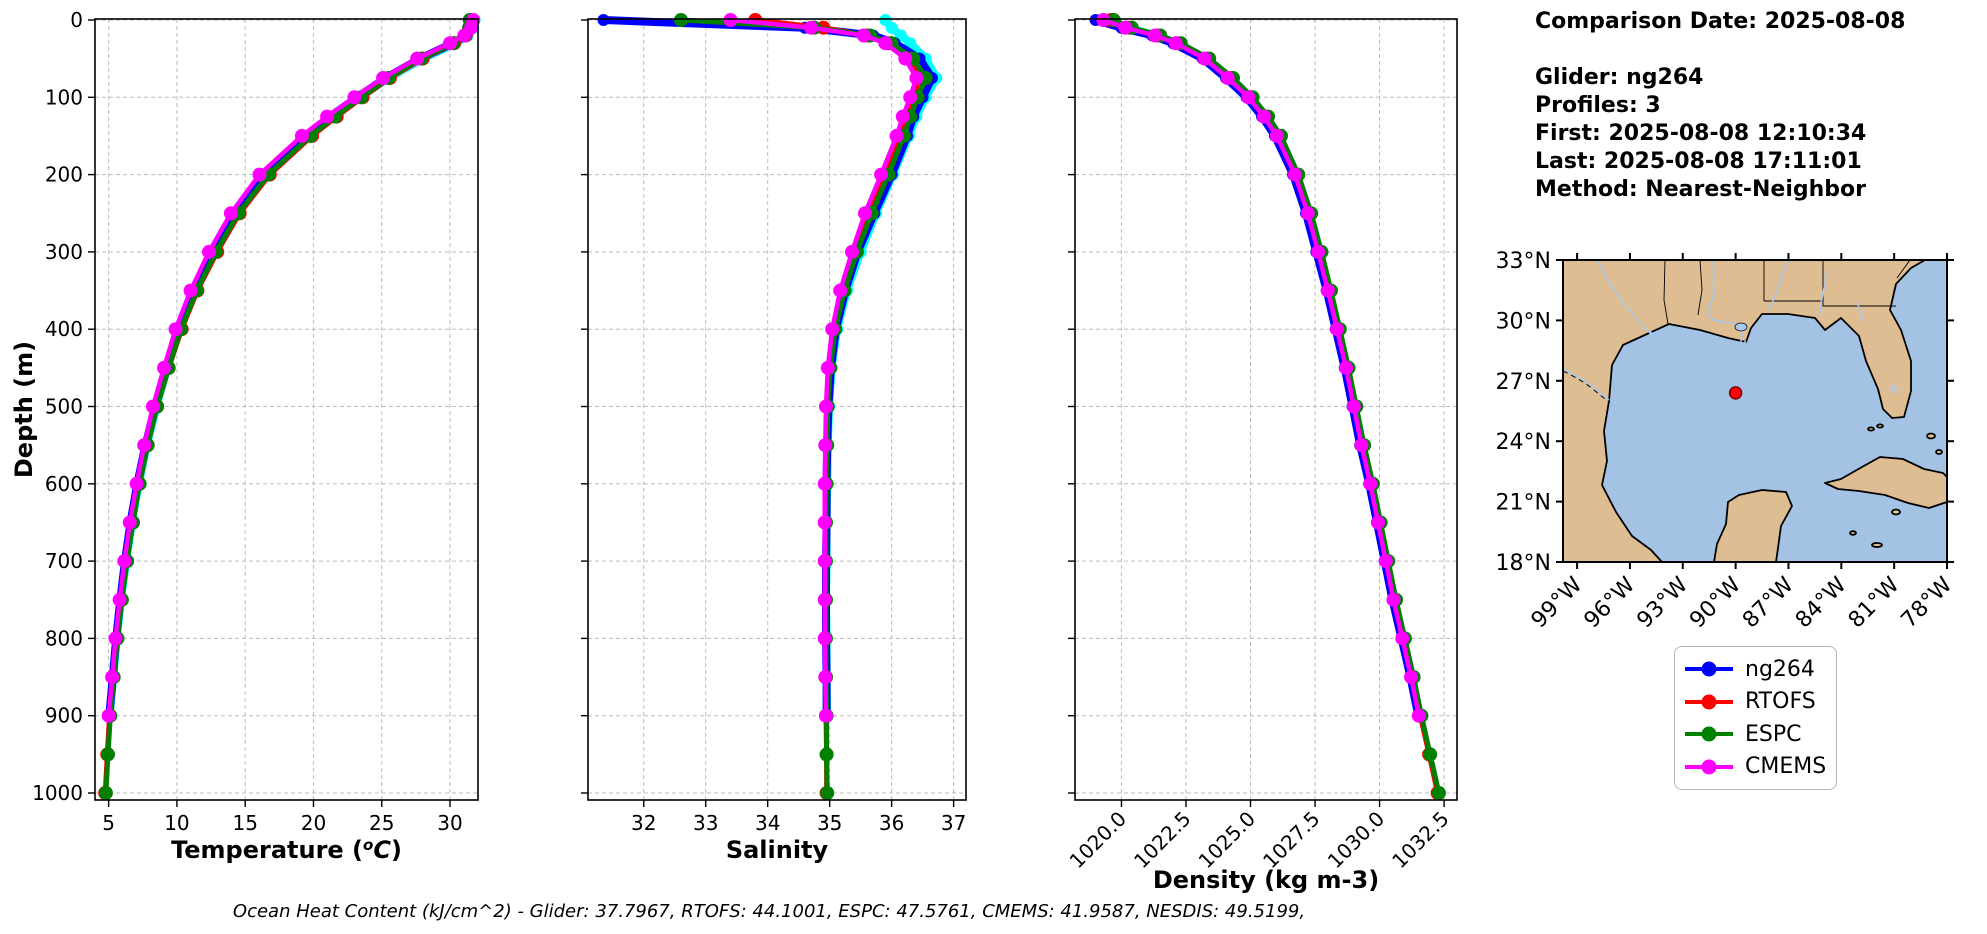  I want to click on x-tick-label: 1030.0, so click(1356, 840).